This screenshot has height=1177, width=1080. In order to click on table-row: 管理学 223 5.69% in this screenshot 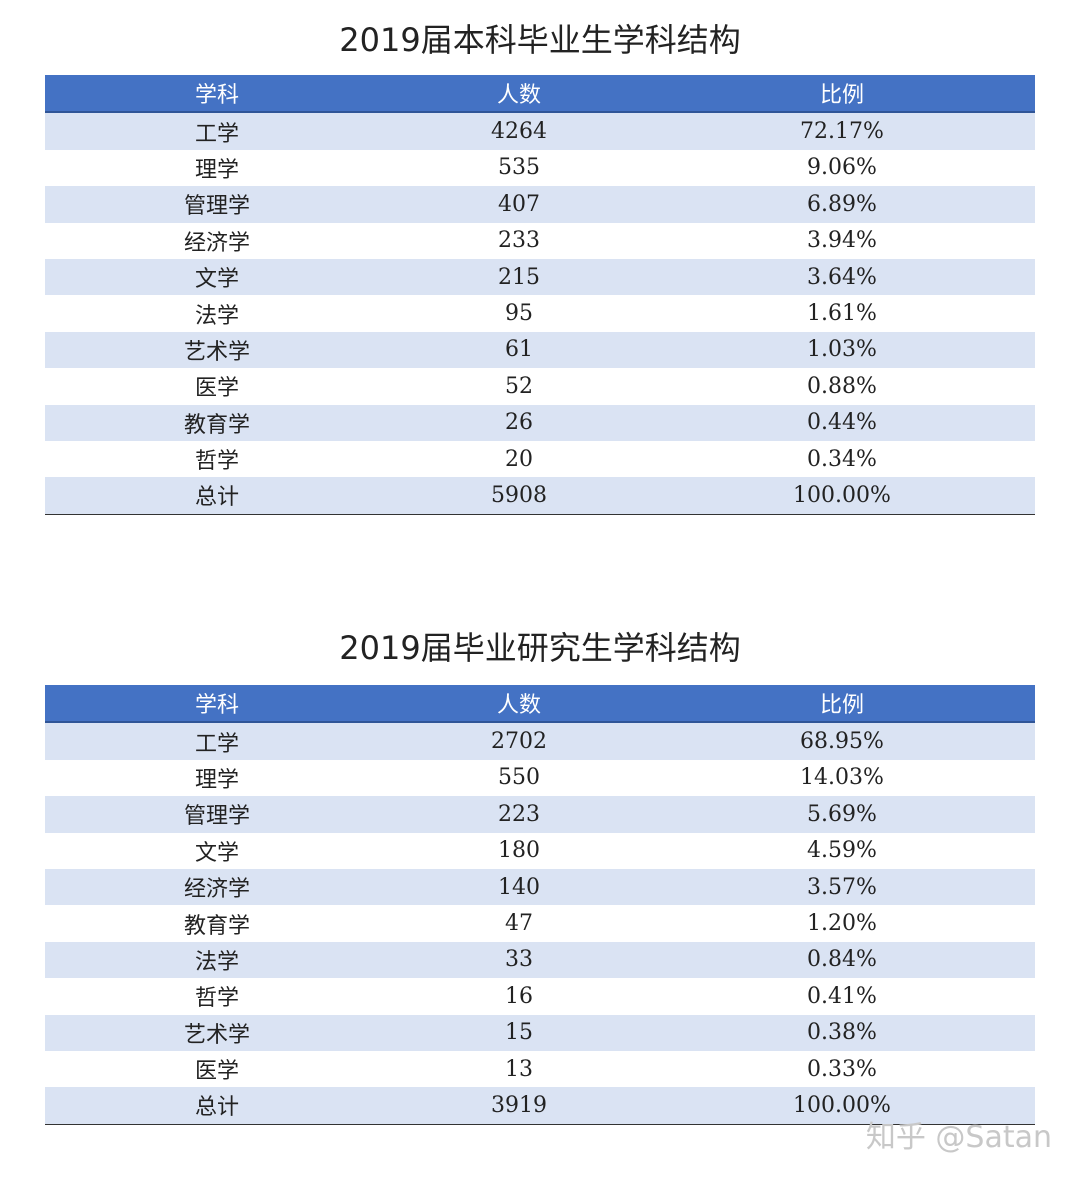, I will do `click(540, 814)`.